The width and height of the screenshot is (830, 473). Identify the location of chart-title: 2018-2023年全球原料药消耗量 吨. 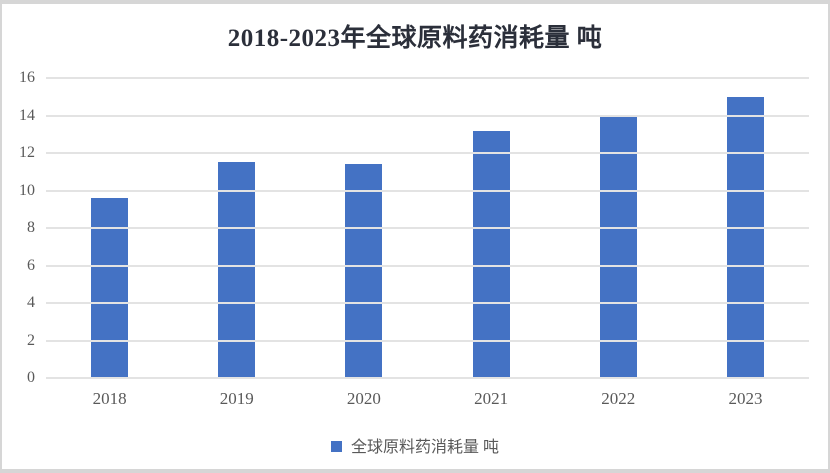
(415, 38).